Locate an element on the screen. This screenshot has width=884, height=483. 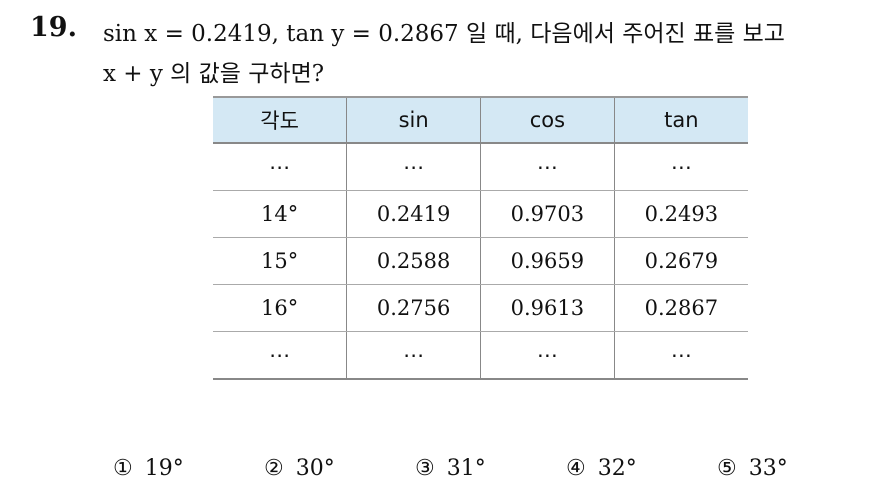
choice-text: 30° is located at coordinates (315, 468).